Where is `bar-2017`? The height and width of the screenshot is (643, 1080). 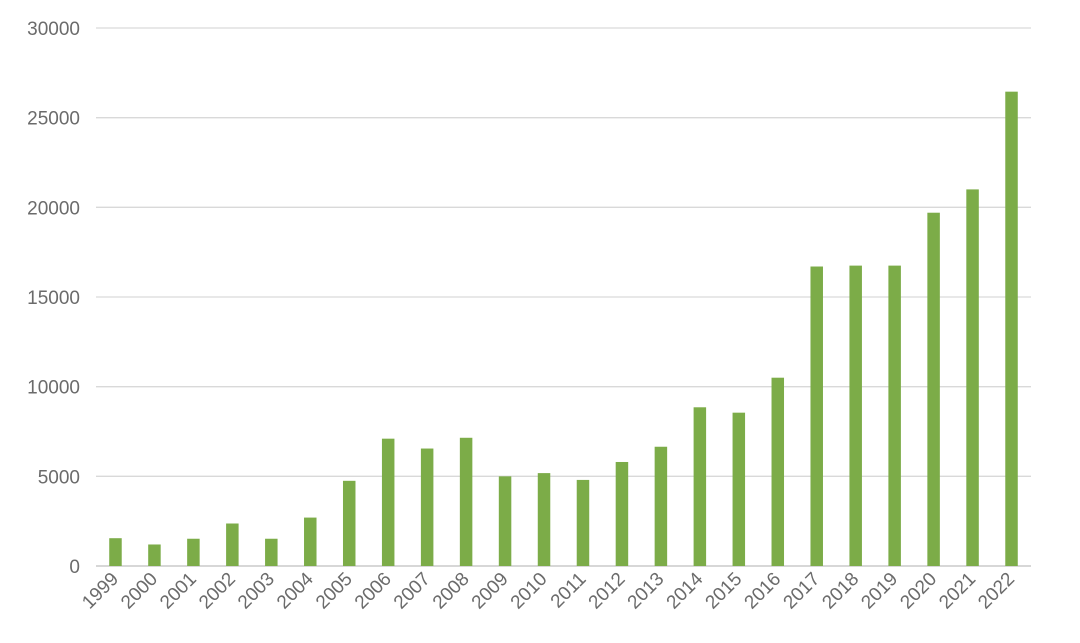 bar-2017 is located at coordinates (816, 416).